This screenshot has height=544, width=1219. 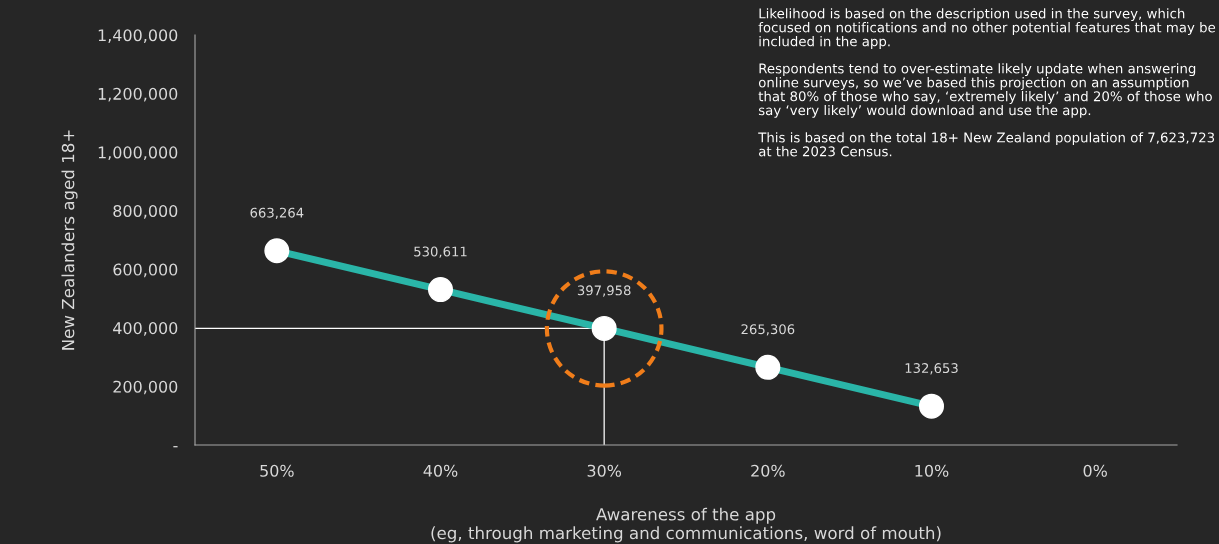 What do you see at coordinates (277, 470) in the screenshot?
I see `x-tick-label: 50%` at bounding box center [277, 470].